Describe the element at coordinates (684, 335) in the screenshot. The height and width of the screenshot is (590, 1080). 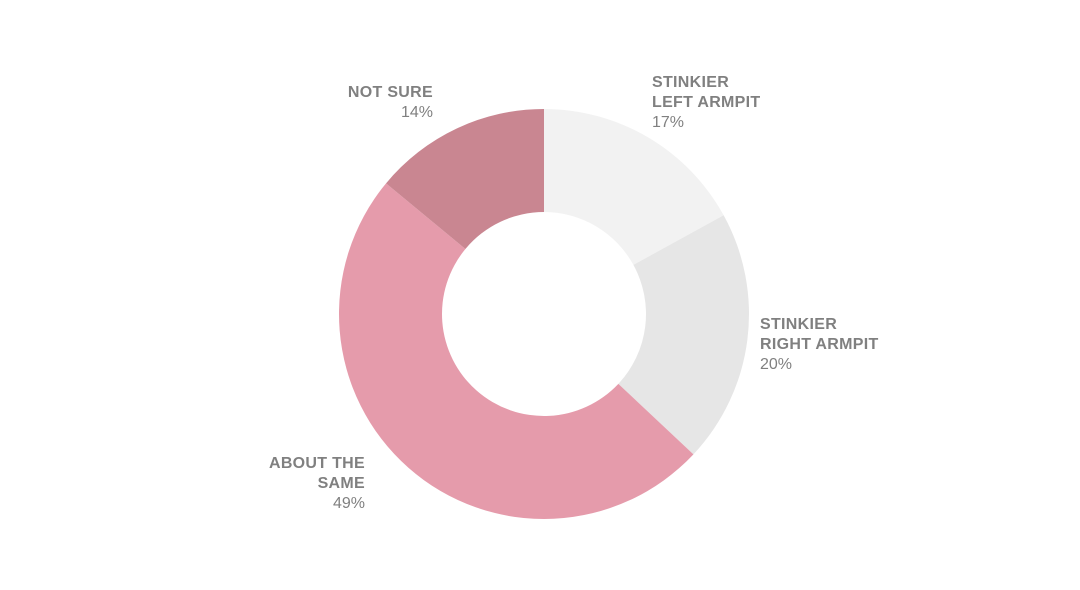
I see `pie-slice-stinkier-right-armpit` at that location.